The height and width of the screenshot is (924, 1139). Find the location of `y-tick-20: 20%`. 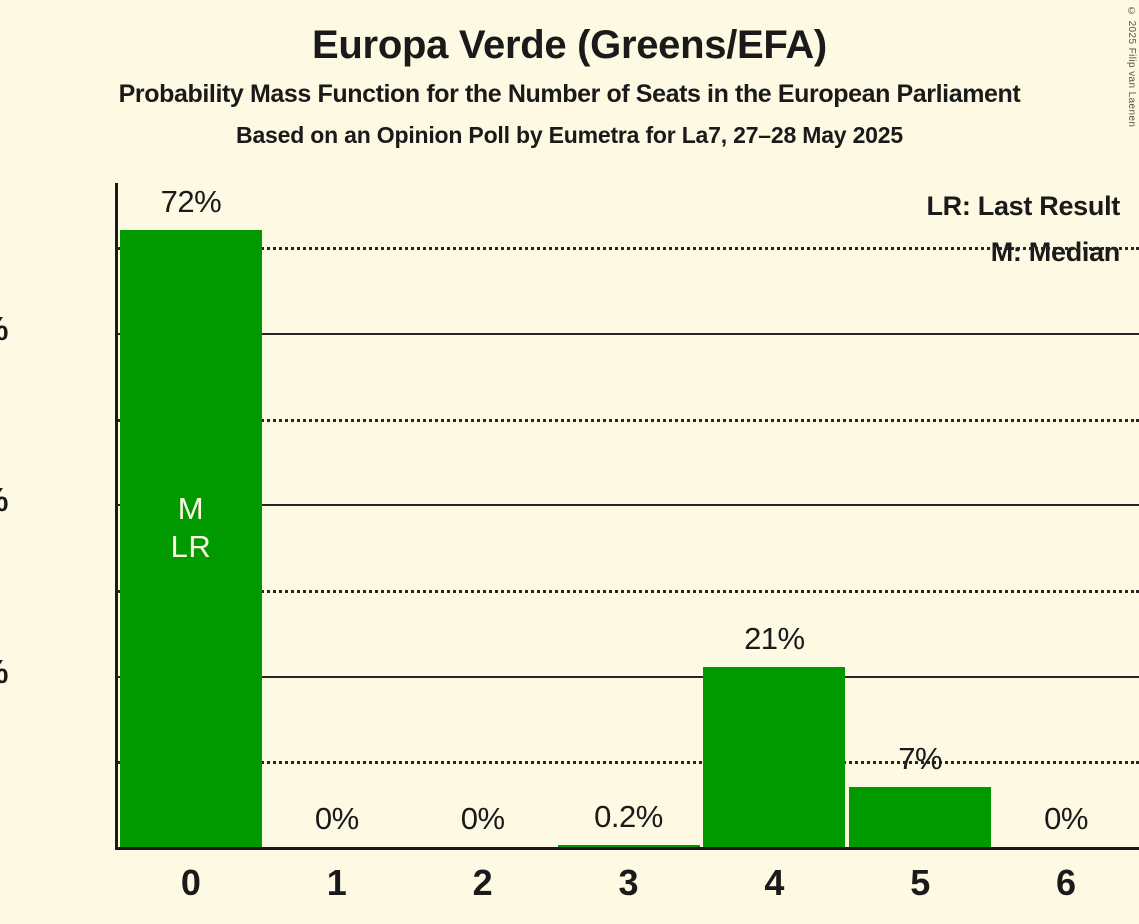

y-tick-20: 20% is located at coordinates (4, 672).